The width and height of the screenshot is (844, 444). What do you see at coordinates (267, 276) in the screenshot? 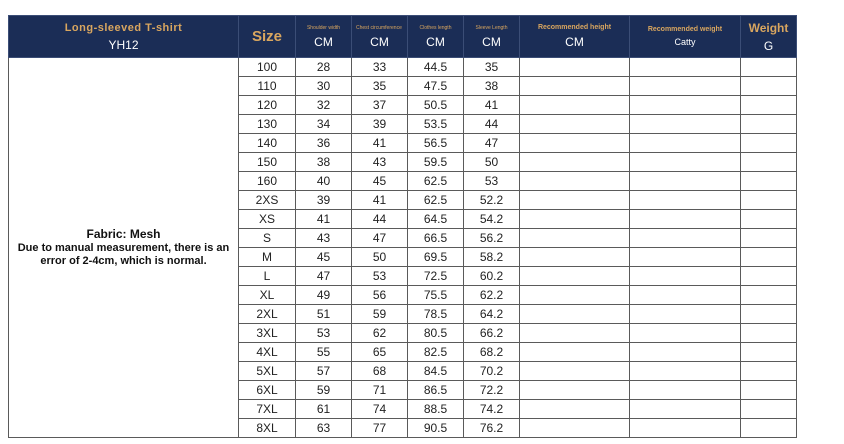
I see `size-cell: L` at bounding box center [267, 276].